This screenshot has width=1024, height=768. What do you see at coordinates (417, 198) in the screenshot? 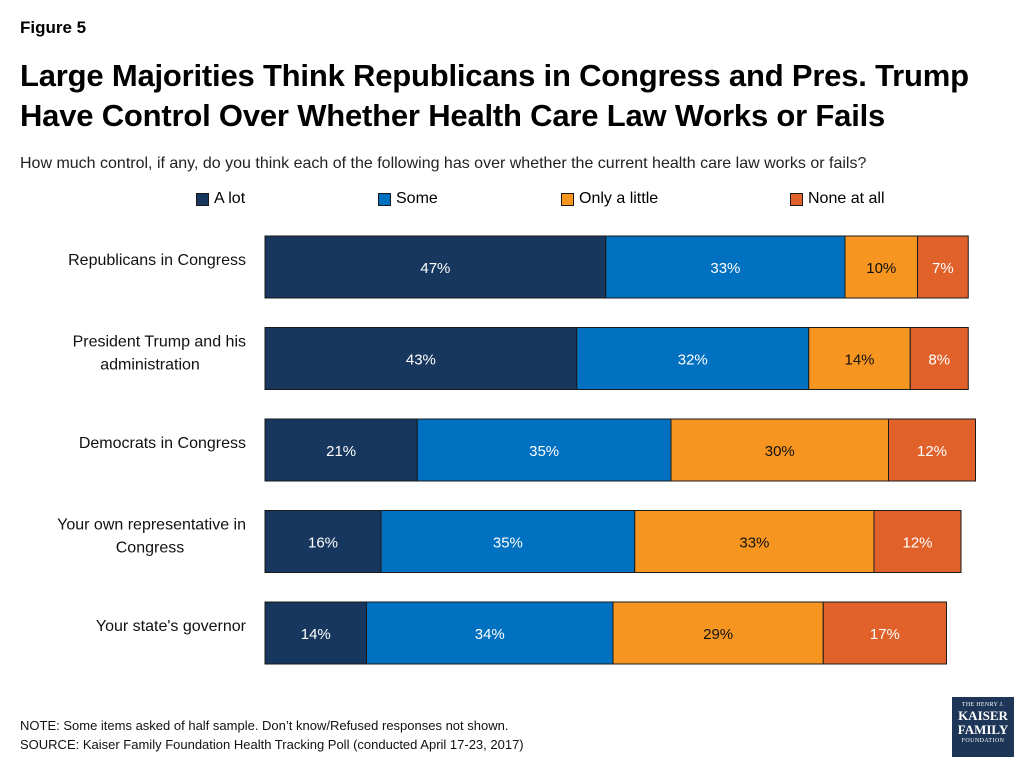
I see `legend-label: Some` at bounding box center [417, 198].